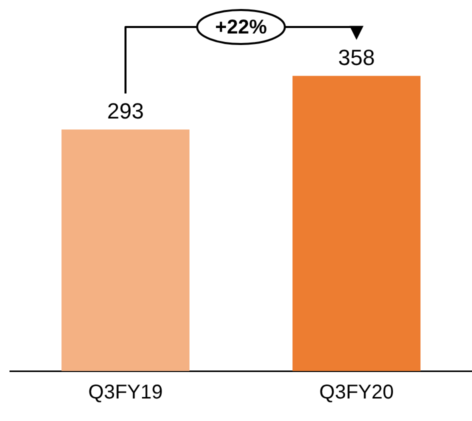 Image resolution: width=472 pixels, height=421 pixels. Describe the element at coordinates (356, 57) in the screenshot. I see `data-label: 358` at that location.